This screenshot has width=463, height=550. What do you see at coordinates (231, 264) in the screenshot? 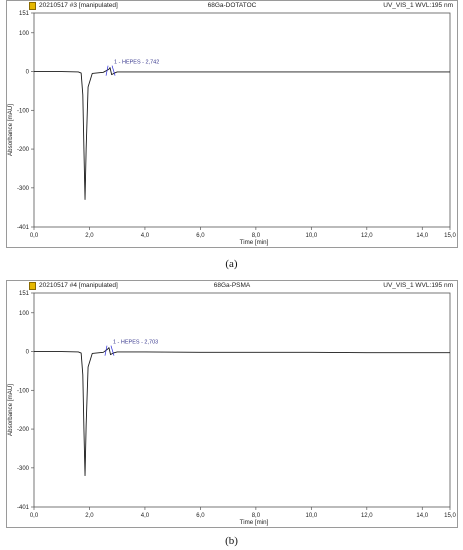
I see `panel-caption: (a)` at bounding box center [231, 264].